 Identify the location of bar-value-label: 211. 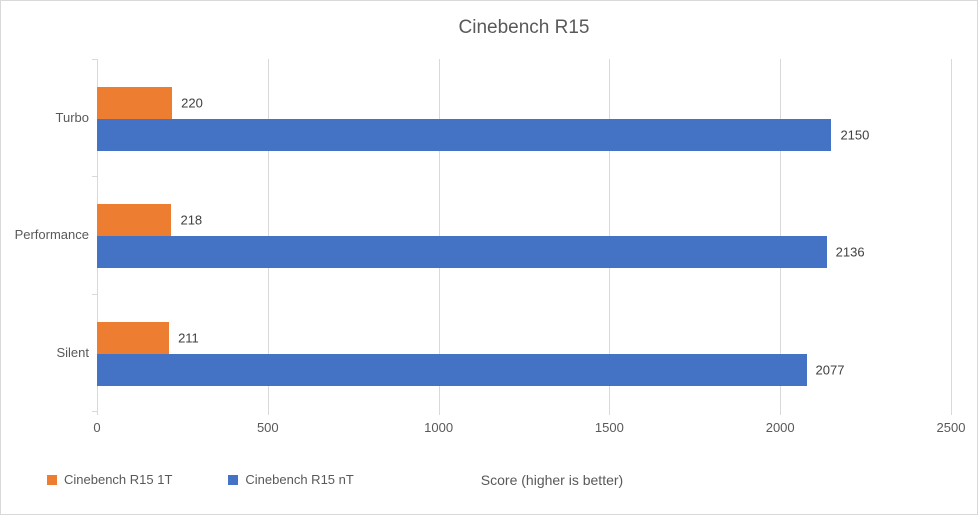
(188, 338).